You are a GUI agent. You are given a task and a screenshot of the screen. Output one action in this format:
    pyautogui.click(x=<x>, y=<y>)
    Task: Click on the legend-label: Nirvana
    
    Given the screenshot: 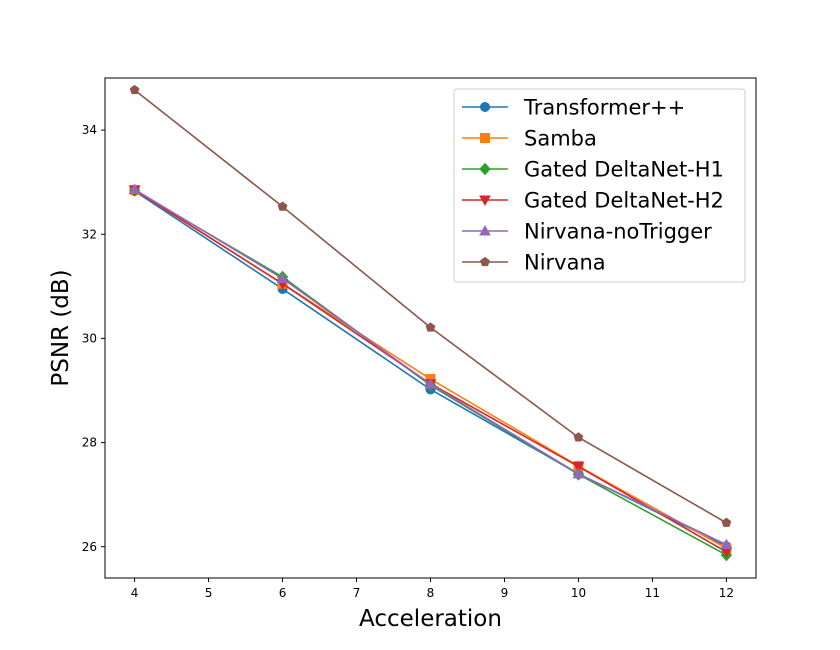 What is the action you would take?
    pyautogui.click(x=565, y=263)
    